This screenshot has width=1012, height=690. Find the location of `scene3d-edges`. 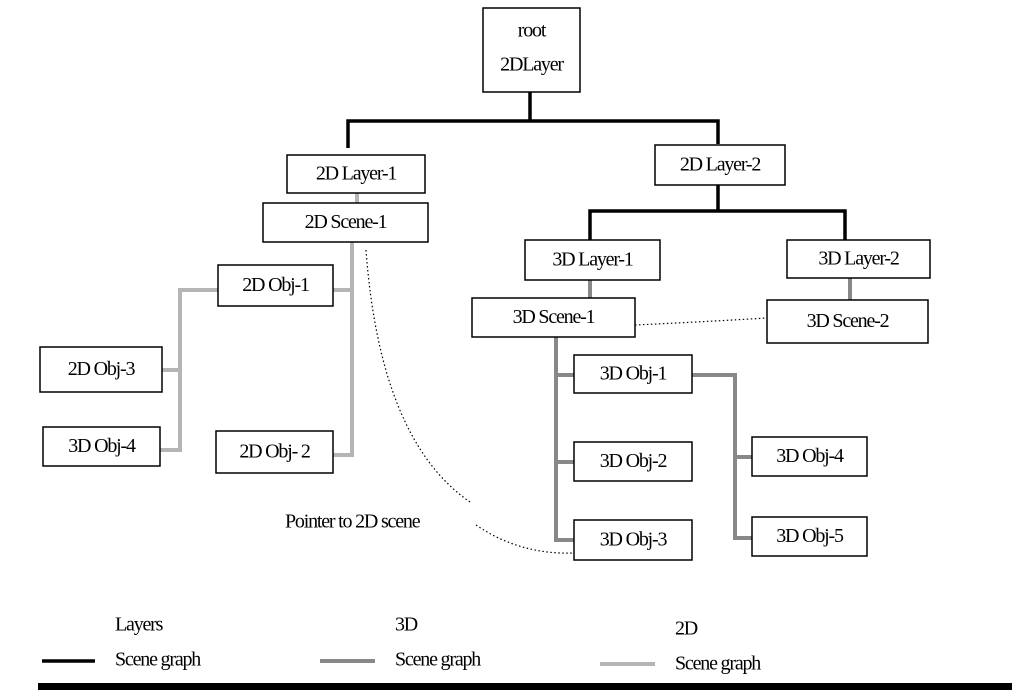

scene3d-edges is located at coordinates (703, 410).